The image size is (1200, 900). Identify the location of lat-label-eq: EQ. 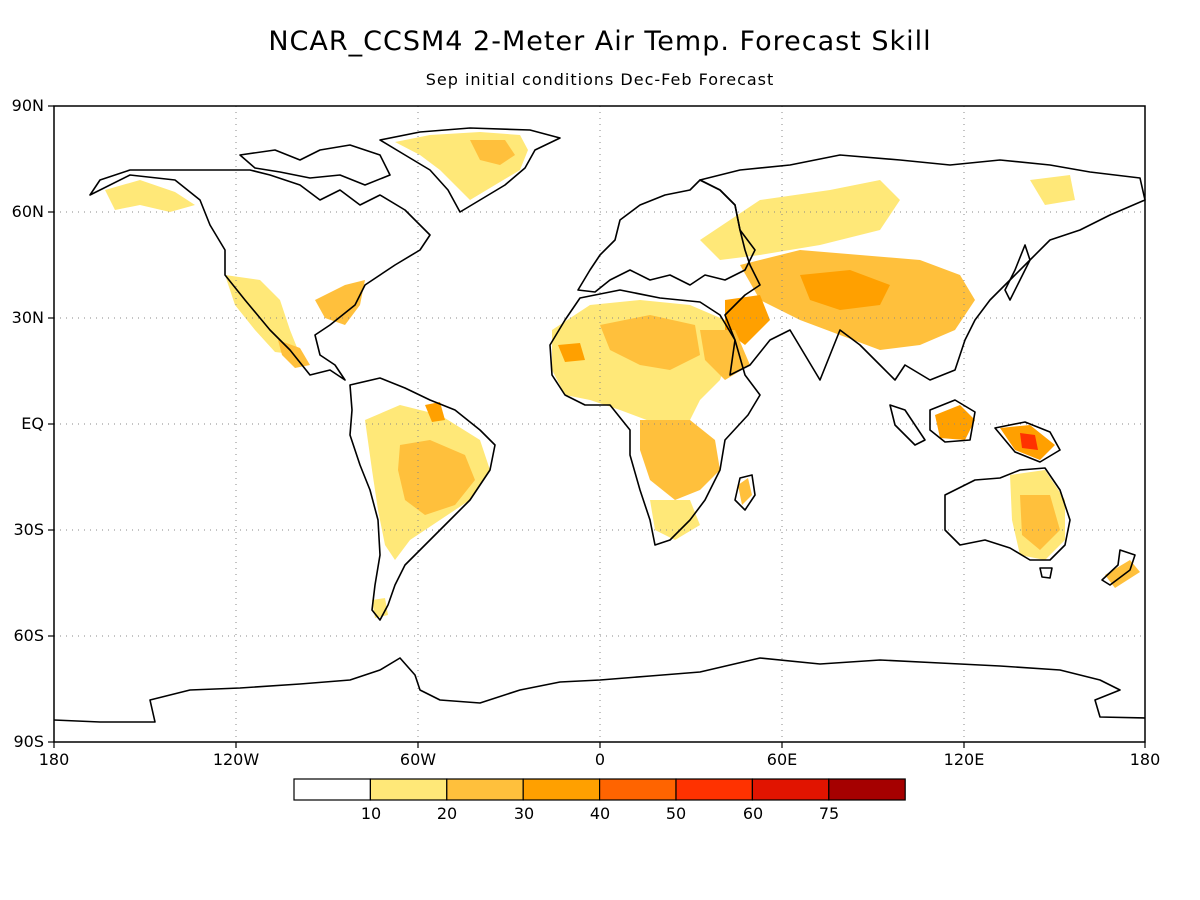
(32, 423).